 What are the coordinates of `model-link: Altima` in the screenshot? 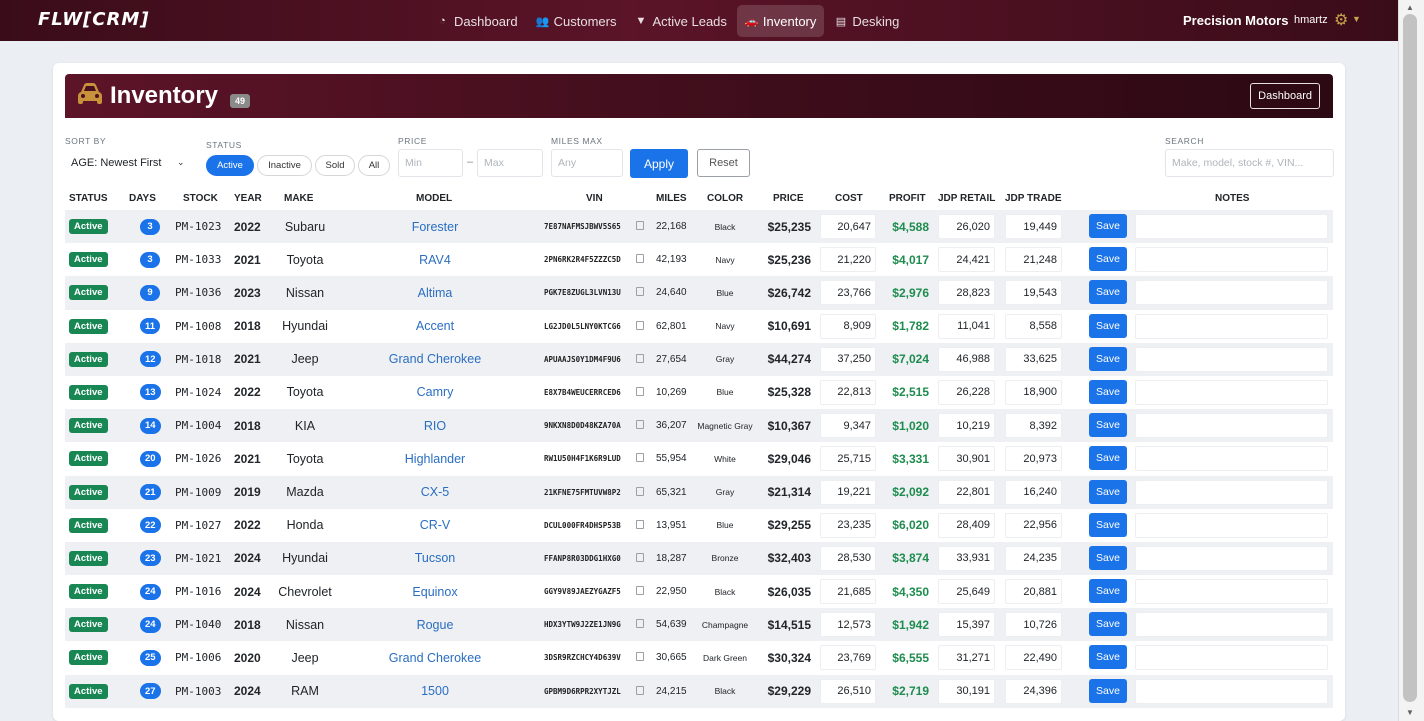 It's located at (435, 292).